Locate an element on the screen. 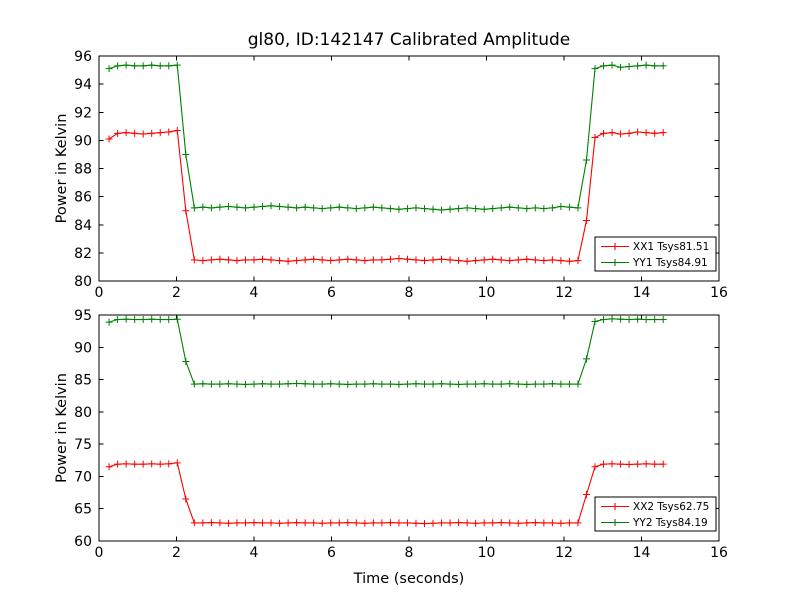  x-axis-label: Time (seconds) is located at coordinates (409, 579).